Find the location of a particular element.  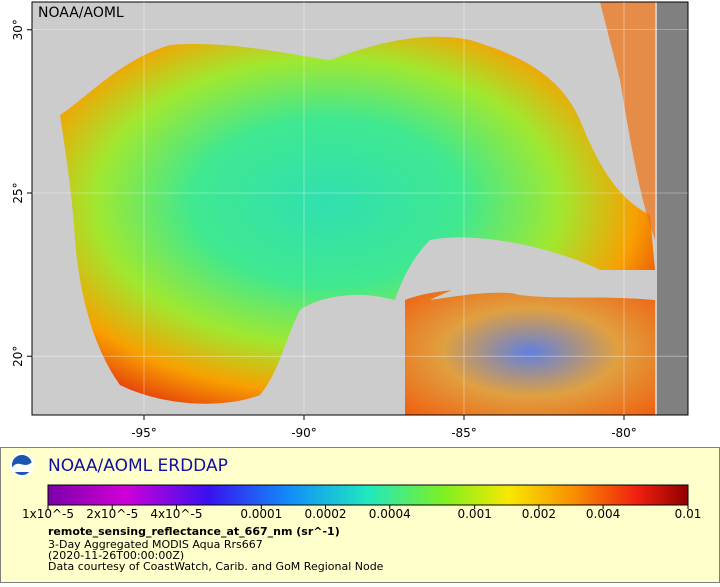

colorbar-tick-label: 0.01 is located at coordinates (688, 514).